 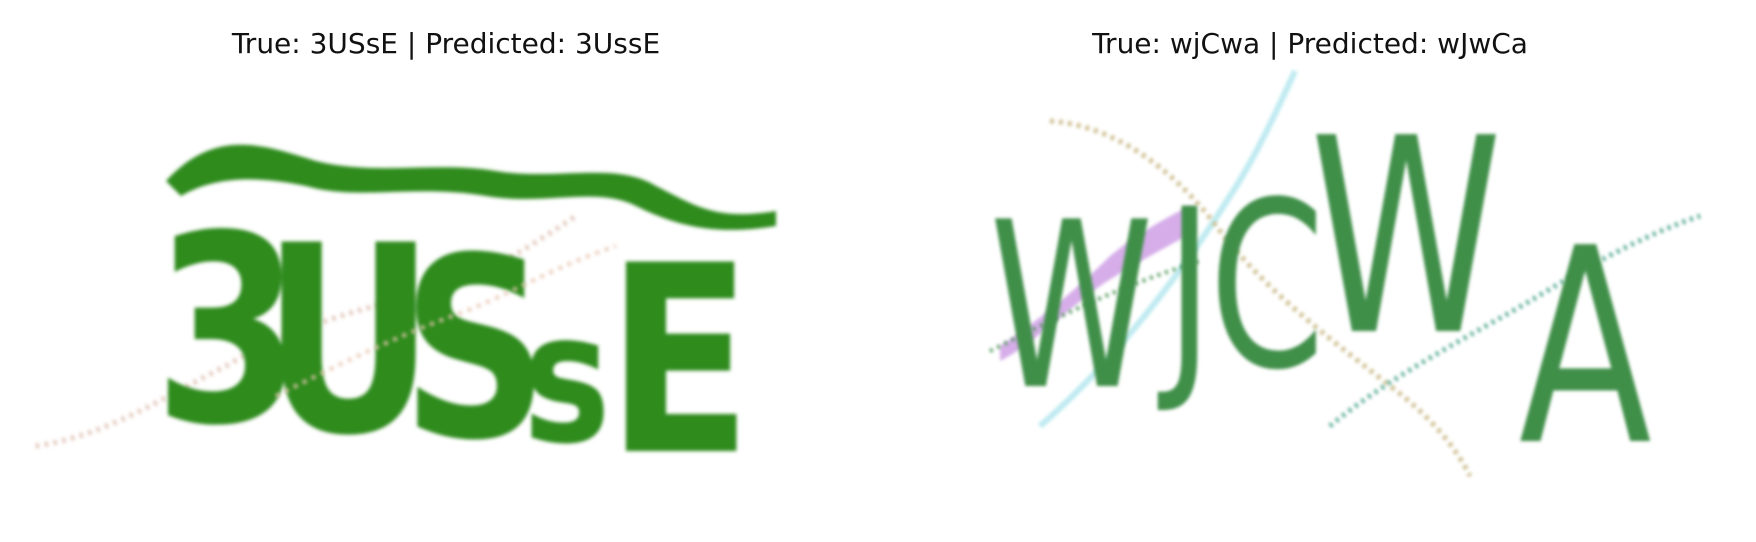 What do you see at coordinates (471, 187) in the screenshot?
I see `captcha-1-ink-streak` at bounding box center [471, 187].